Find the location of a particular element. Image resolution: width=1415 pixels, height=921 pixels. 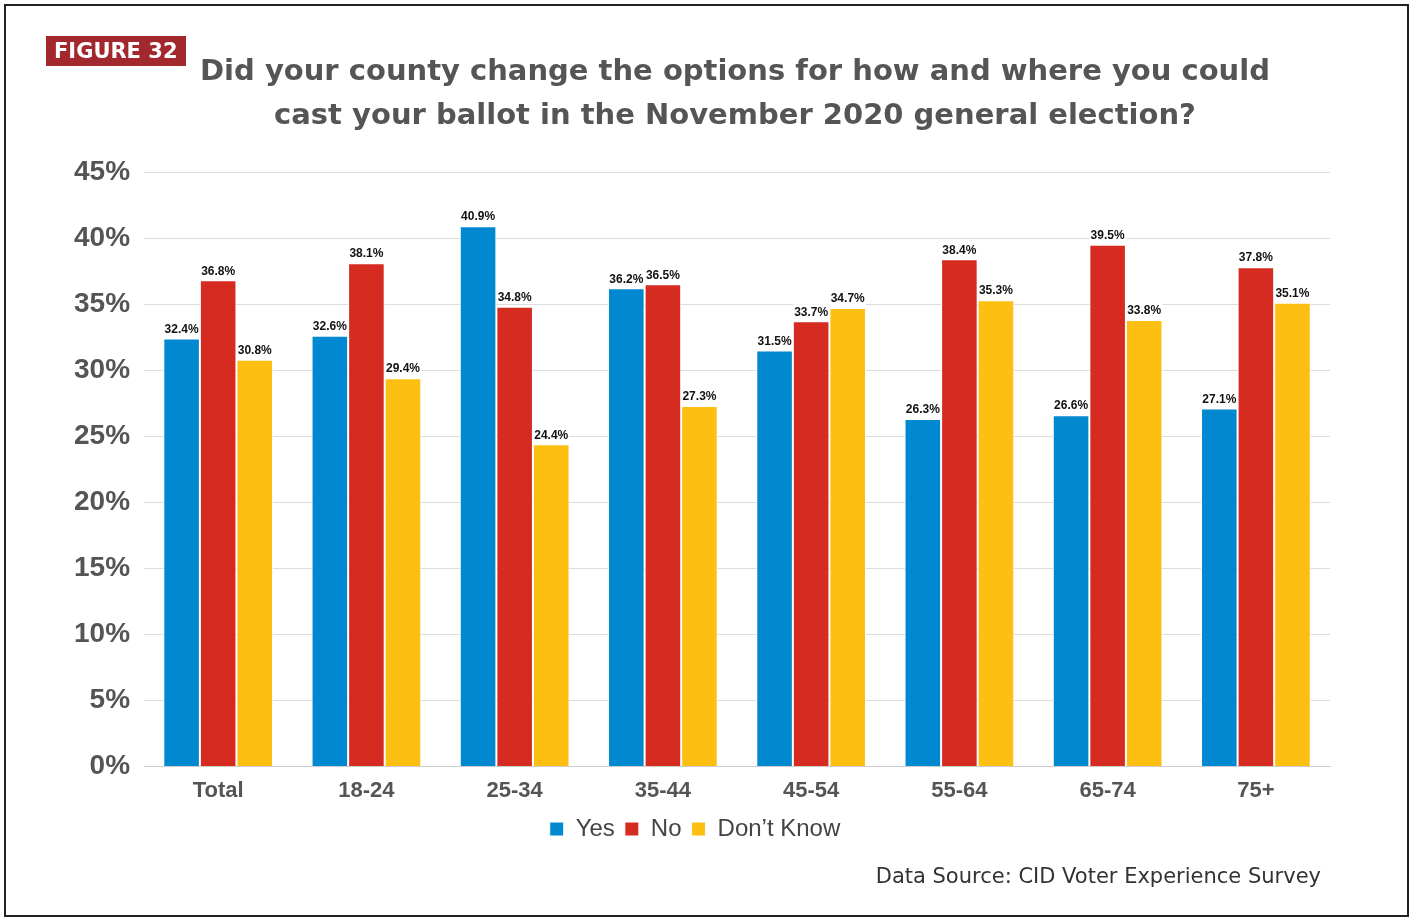

data-label: 39.5% is located at coordinates (1107, 234).